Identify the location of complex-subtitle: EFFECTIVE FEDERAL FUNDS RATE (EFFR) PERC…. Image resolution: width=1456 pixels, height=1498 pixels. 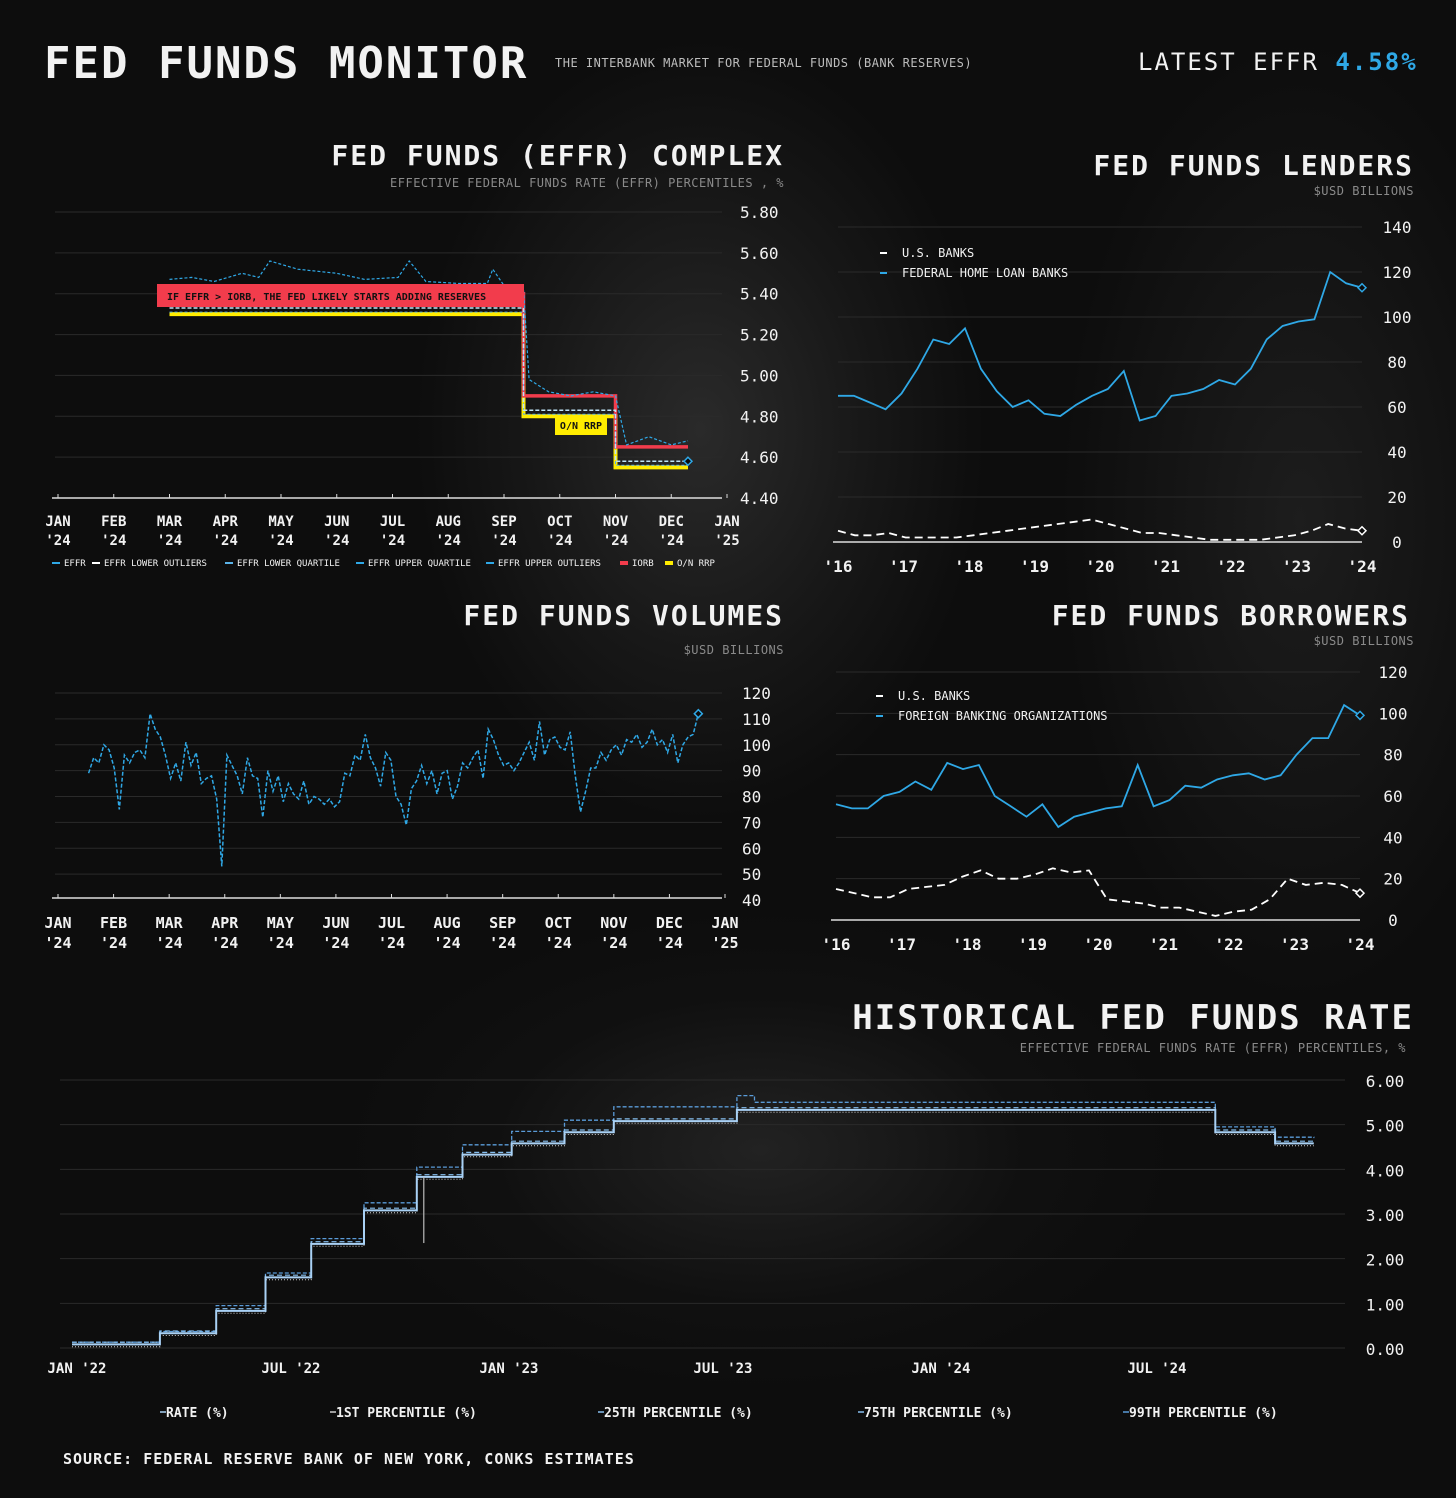
(587, 183).